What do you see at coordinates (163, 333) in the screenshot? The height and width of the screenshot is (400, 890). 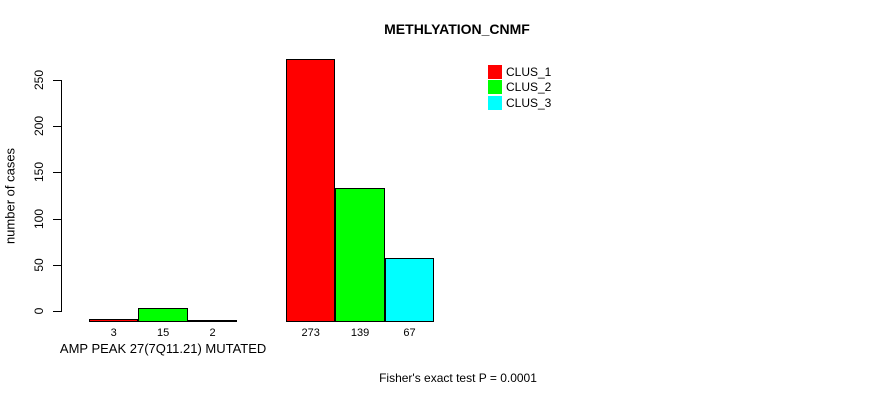 I see `bar-value-label: 15` at bounding box center [163, 333].